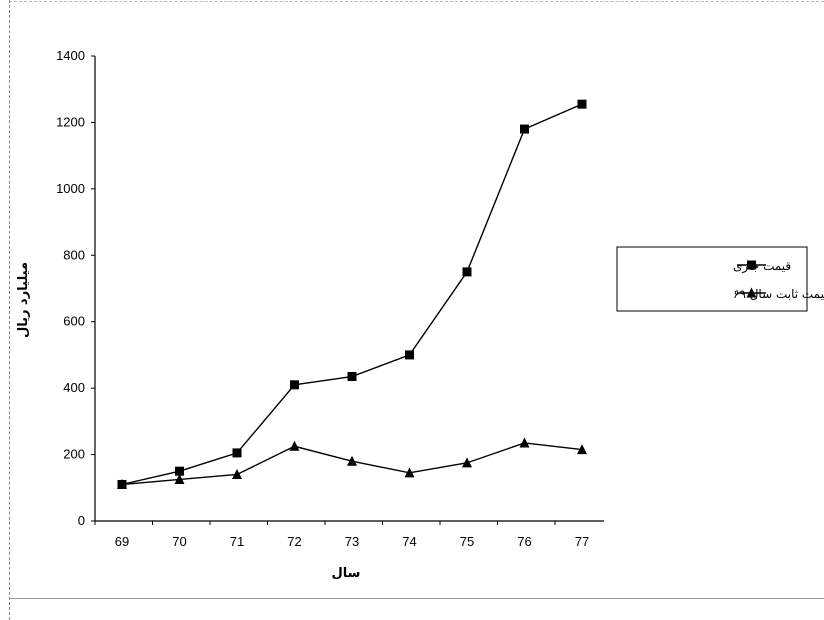 The image size is (824, 620). I want to click on legend-marker-square, so click(751, 265).